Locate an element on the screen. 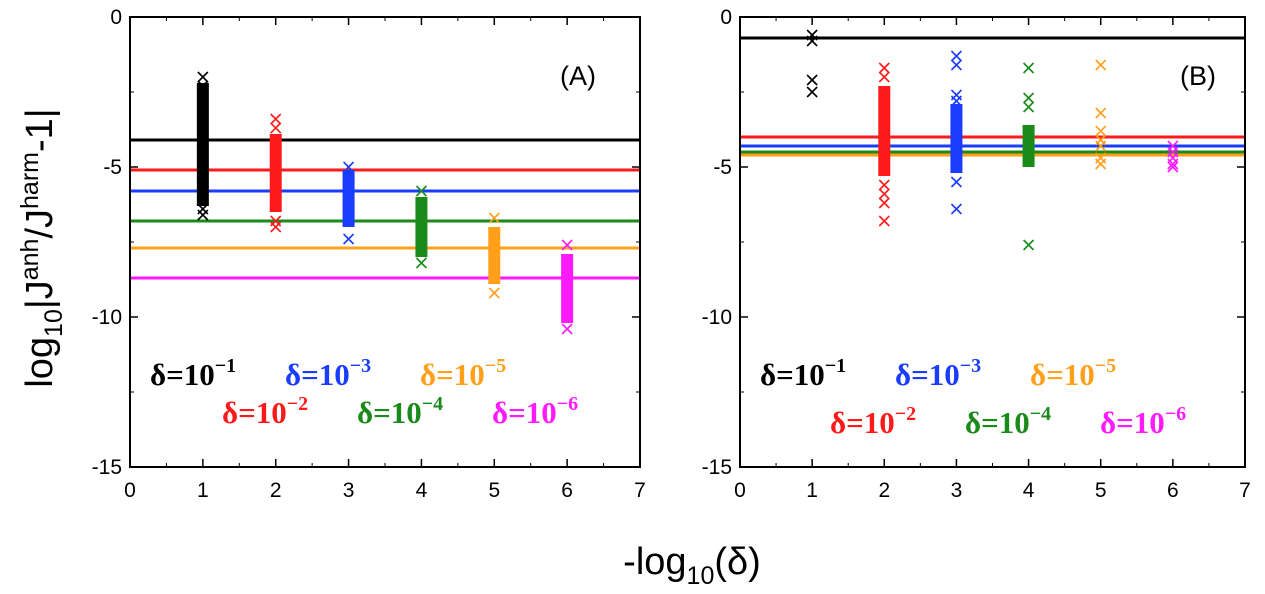 This screenshot has height=594, width=1265. data-column-δ=10^-6 is located at coordinates (567, 288).